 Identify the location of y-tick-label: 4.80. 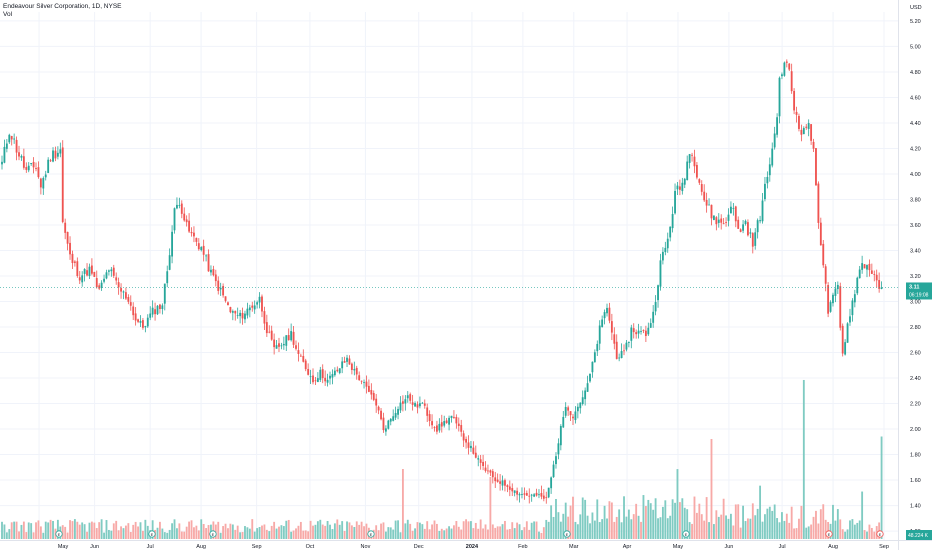
(915, 73).